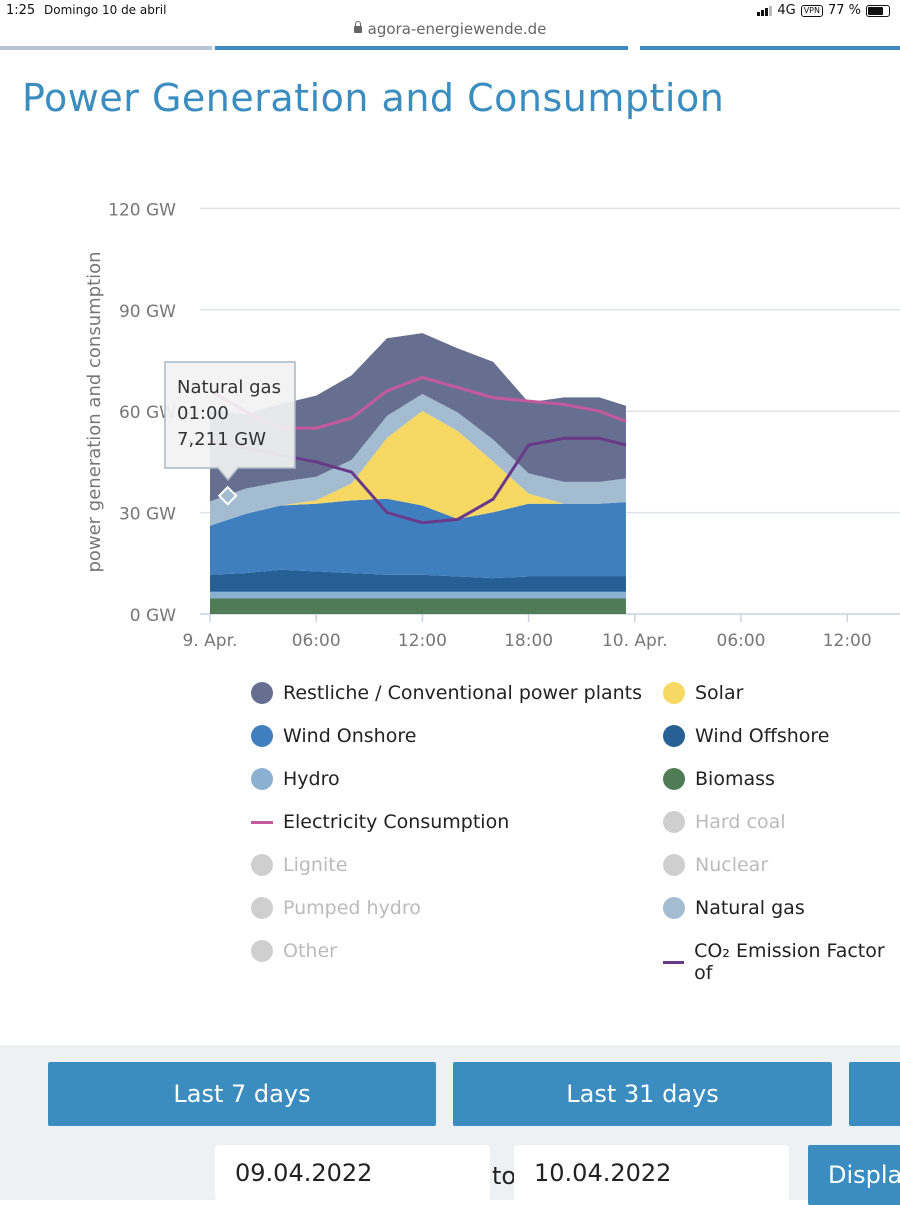 The image size is (900, 1205). I want to click on legend-label: Biomass, so click(735, 779).